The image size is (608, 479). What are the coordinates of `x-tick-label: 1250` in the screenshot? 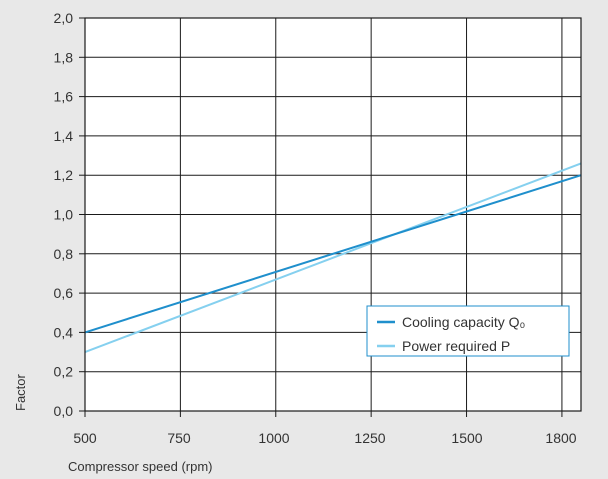 It's located at (369, 438).